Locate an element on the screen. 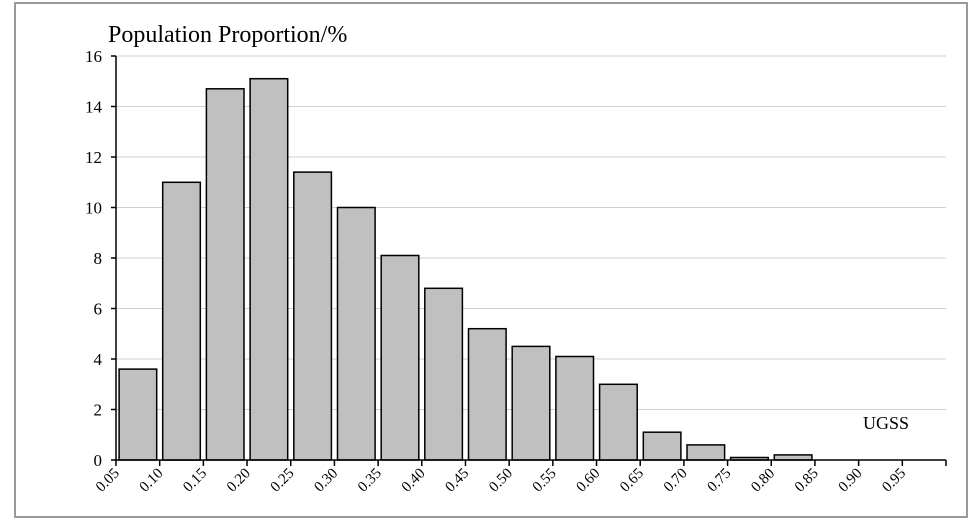 This screenshot has height=522, width=972. bar-0.40 is located at coordinates (444, 374).